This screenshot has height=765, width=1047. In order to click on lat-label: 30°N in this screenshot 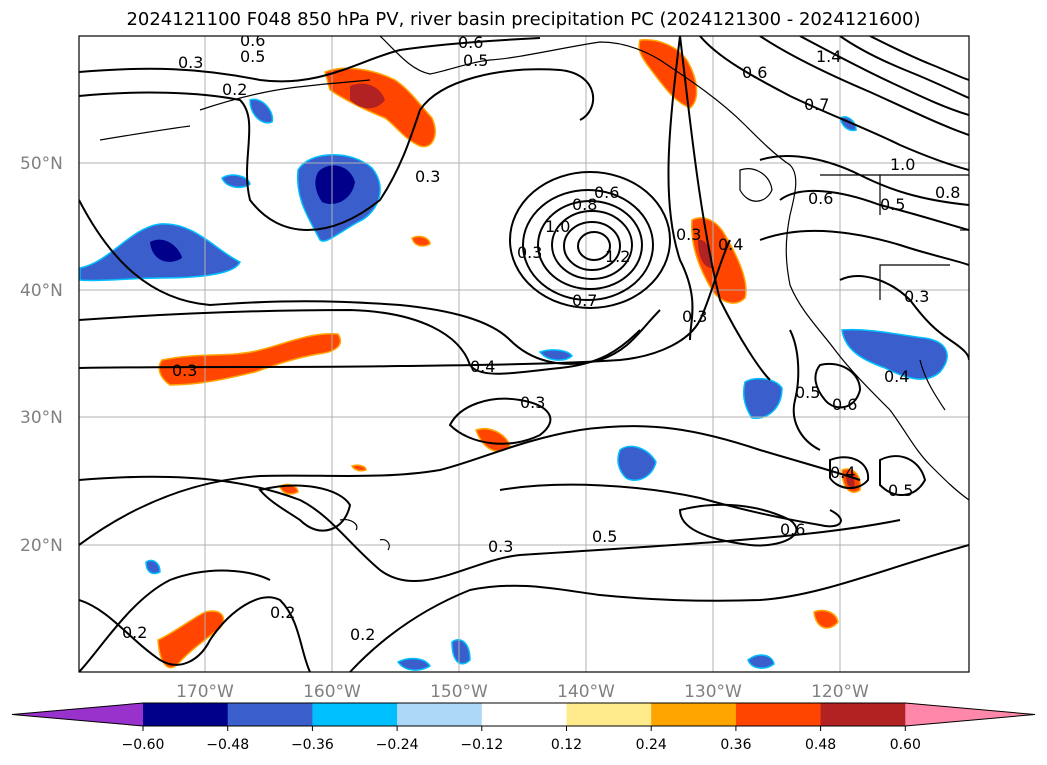, I will do `click(41, 418)`.